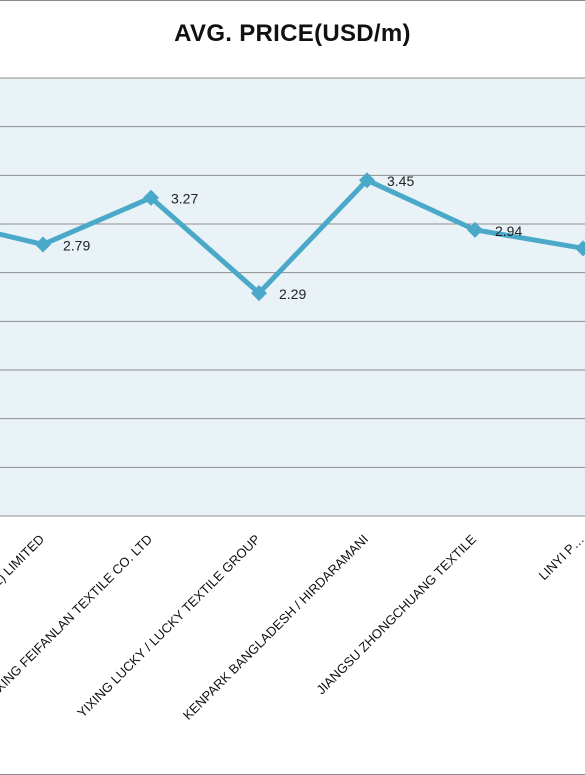 The width and height of the screenshot is (585, 775). What do you see at coordinates (292, 33) in the screenshot?
I see `chart-title: AVG. PRICE(USD/m)` at bounding box center [292, 33].